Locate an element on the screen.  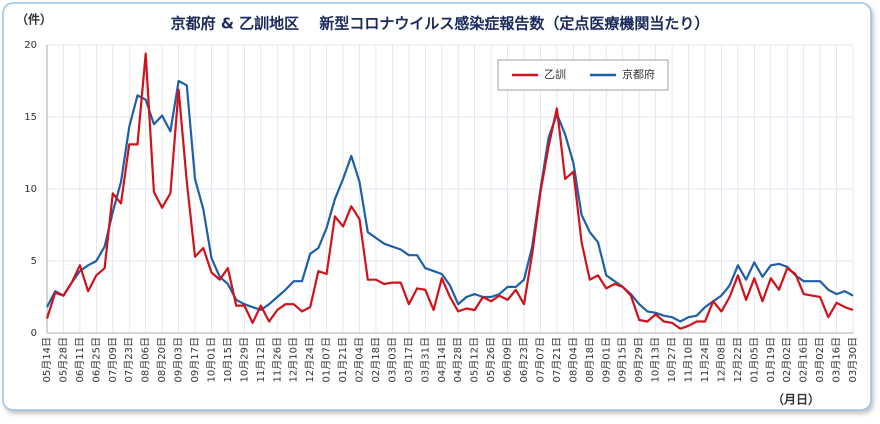
x-tick-label: 12月10日 is located at coordinates (294, 359).